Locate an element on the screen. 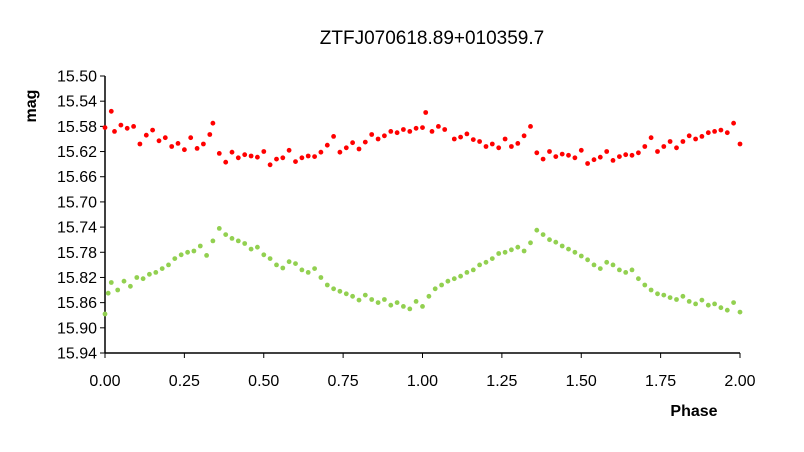 Image resolution: width=804 pixels, height=452 pixels. x-tick-label: 0.25 is located at coordinates (184, 381).